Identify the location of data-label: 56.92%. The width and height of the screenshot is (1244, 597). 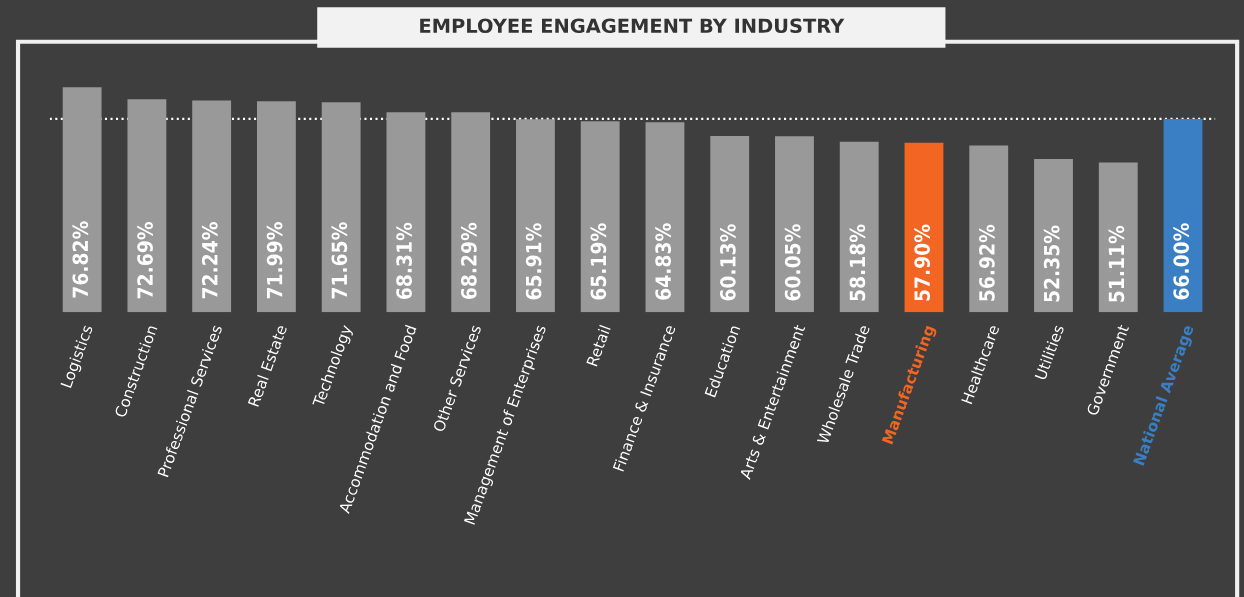
(987, 262).